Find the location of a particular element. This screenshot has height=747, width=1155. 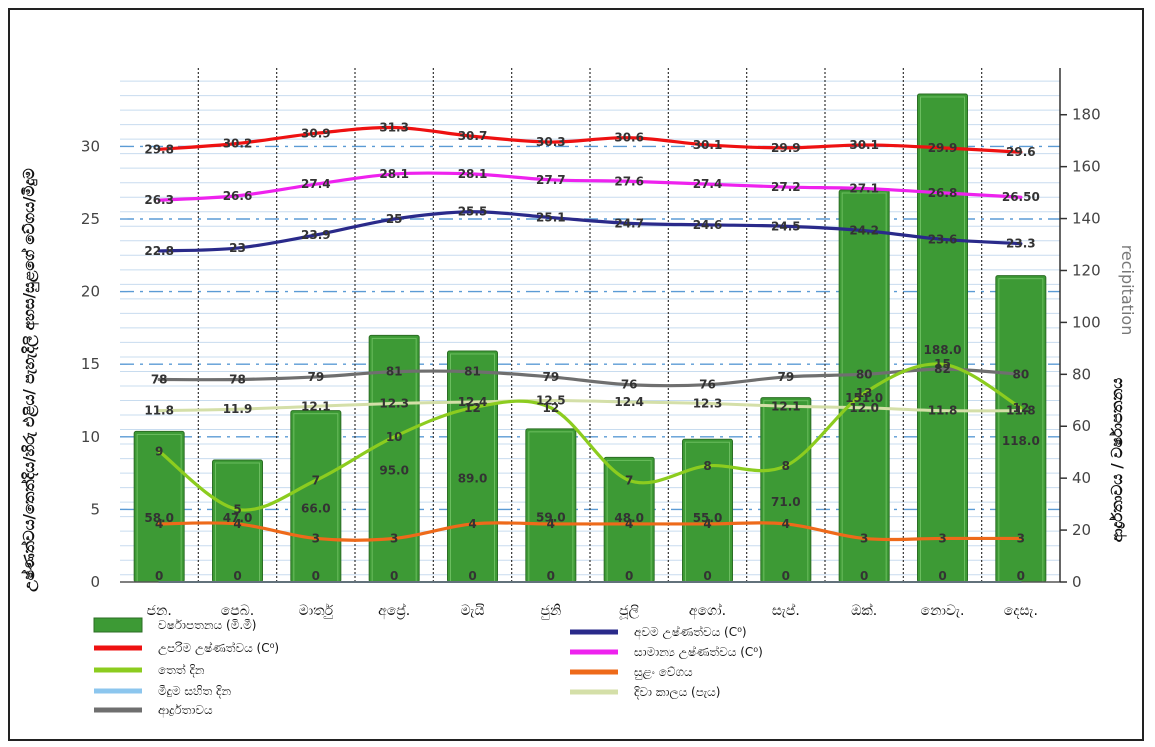

legend-swatch-bar is located at coordinates (118, 625).